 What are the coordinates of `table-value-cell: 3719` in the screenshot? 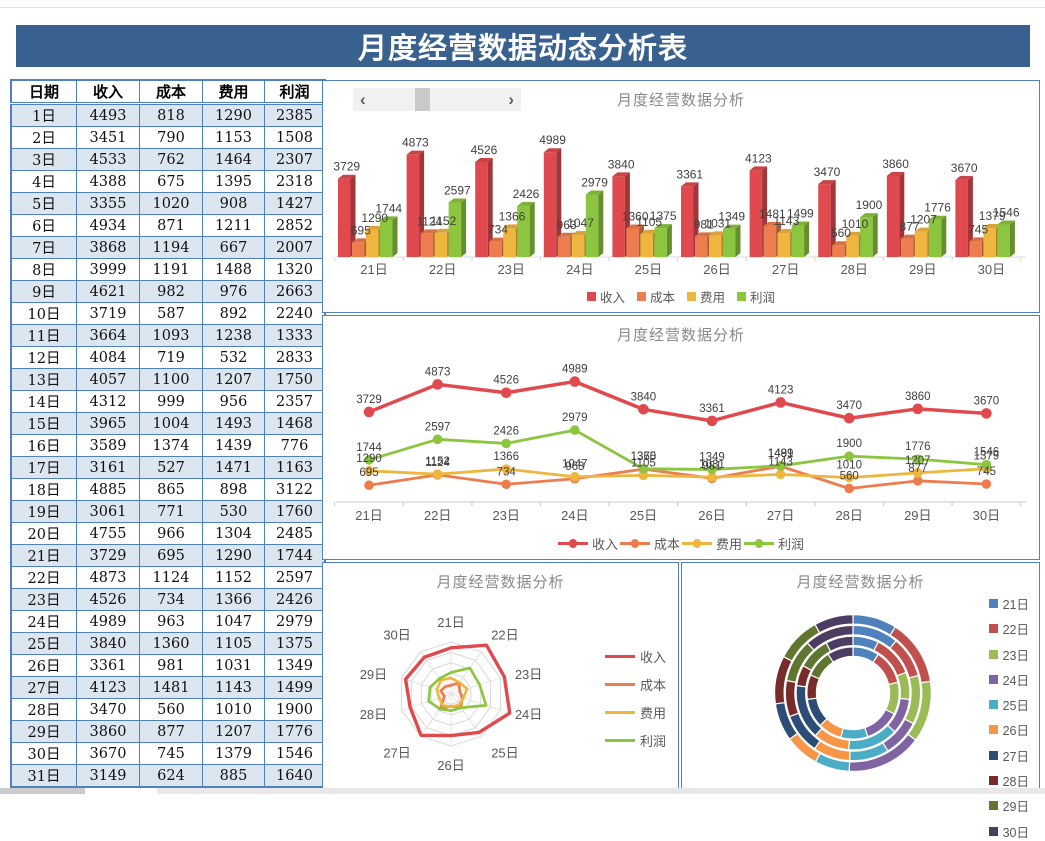 It's located at (108, 313).